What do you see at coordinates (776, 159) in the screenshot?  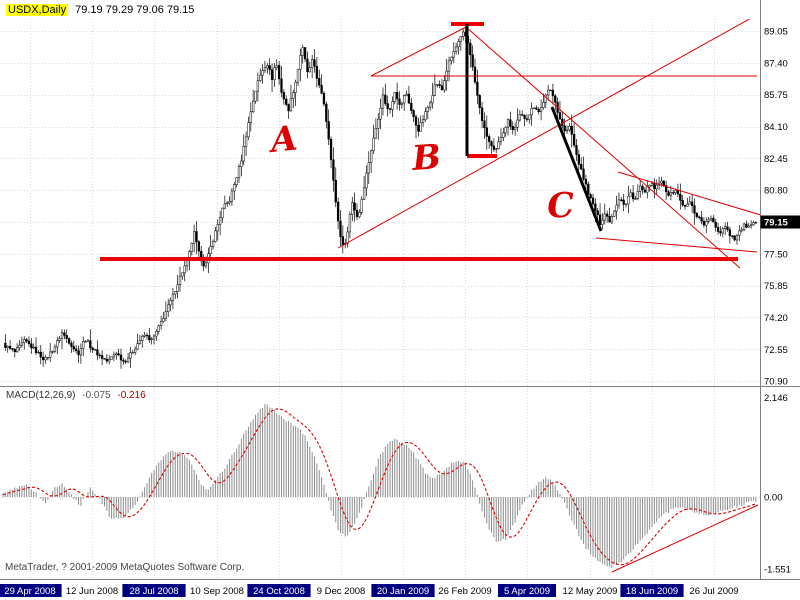 I see `svg-text: 82.45` at bounding box center [776, 159].